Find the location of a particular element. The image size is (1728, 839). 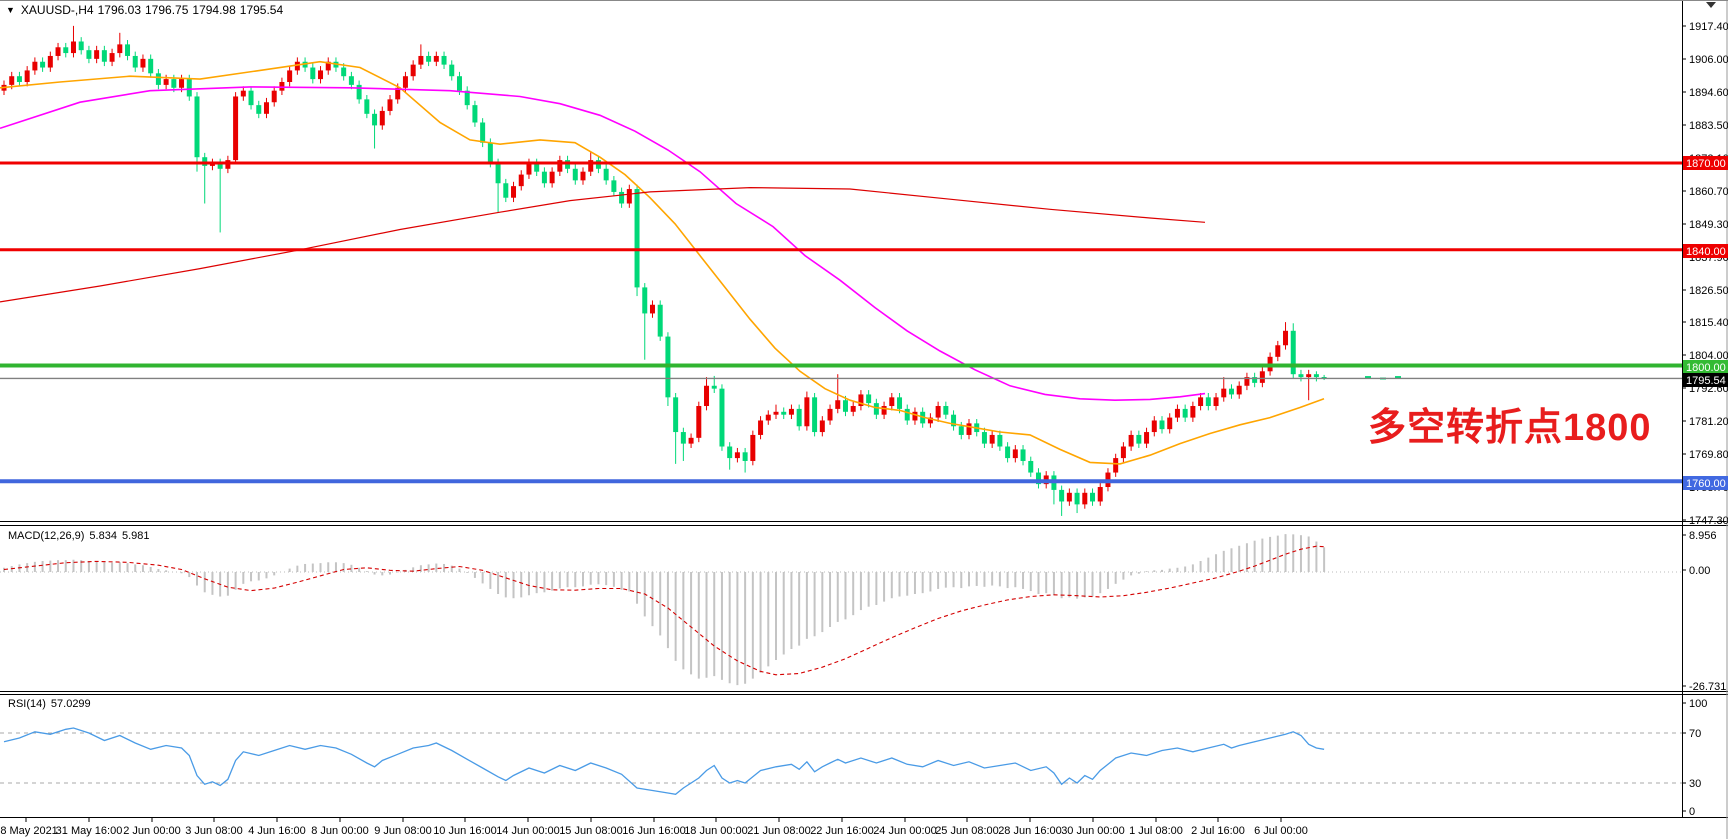

time-tick-label: 9 Jun 08:00 is located at coordinates (403, 831).